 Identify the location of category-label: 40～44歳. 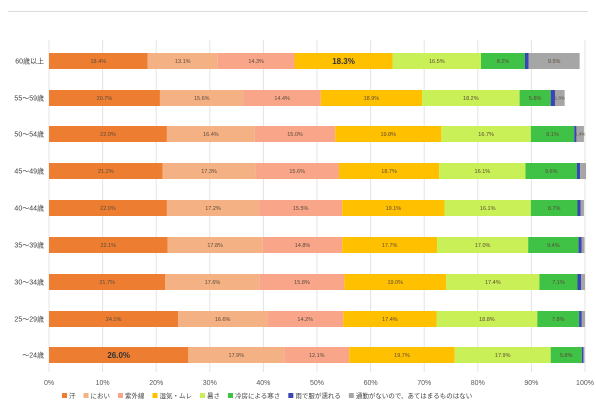
(29, 208).